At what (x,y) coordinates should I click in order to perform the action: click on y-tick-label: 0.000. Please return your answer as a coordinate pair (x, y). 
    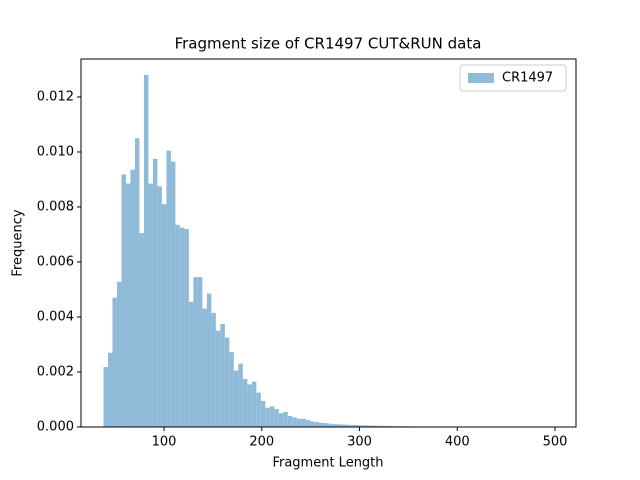
    Looking at the image, I should click on (55, 427).